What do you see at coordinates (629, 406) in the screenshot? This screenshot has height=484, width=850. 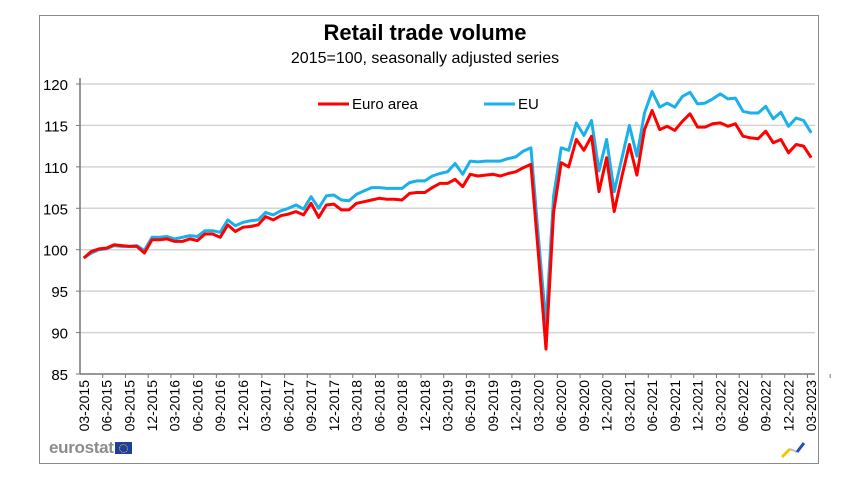 I see `x-tick-label: 03-2021` at bounding box center [629, 406].